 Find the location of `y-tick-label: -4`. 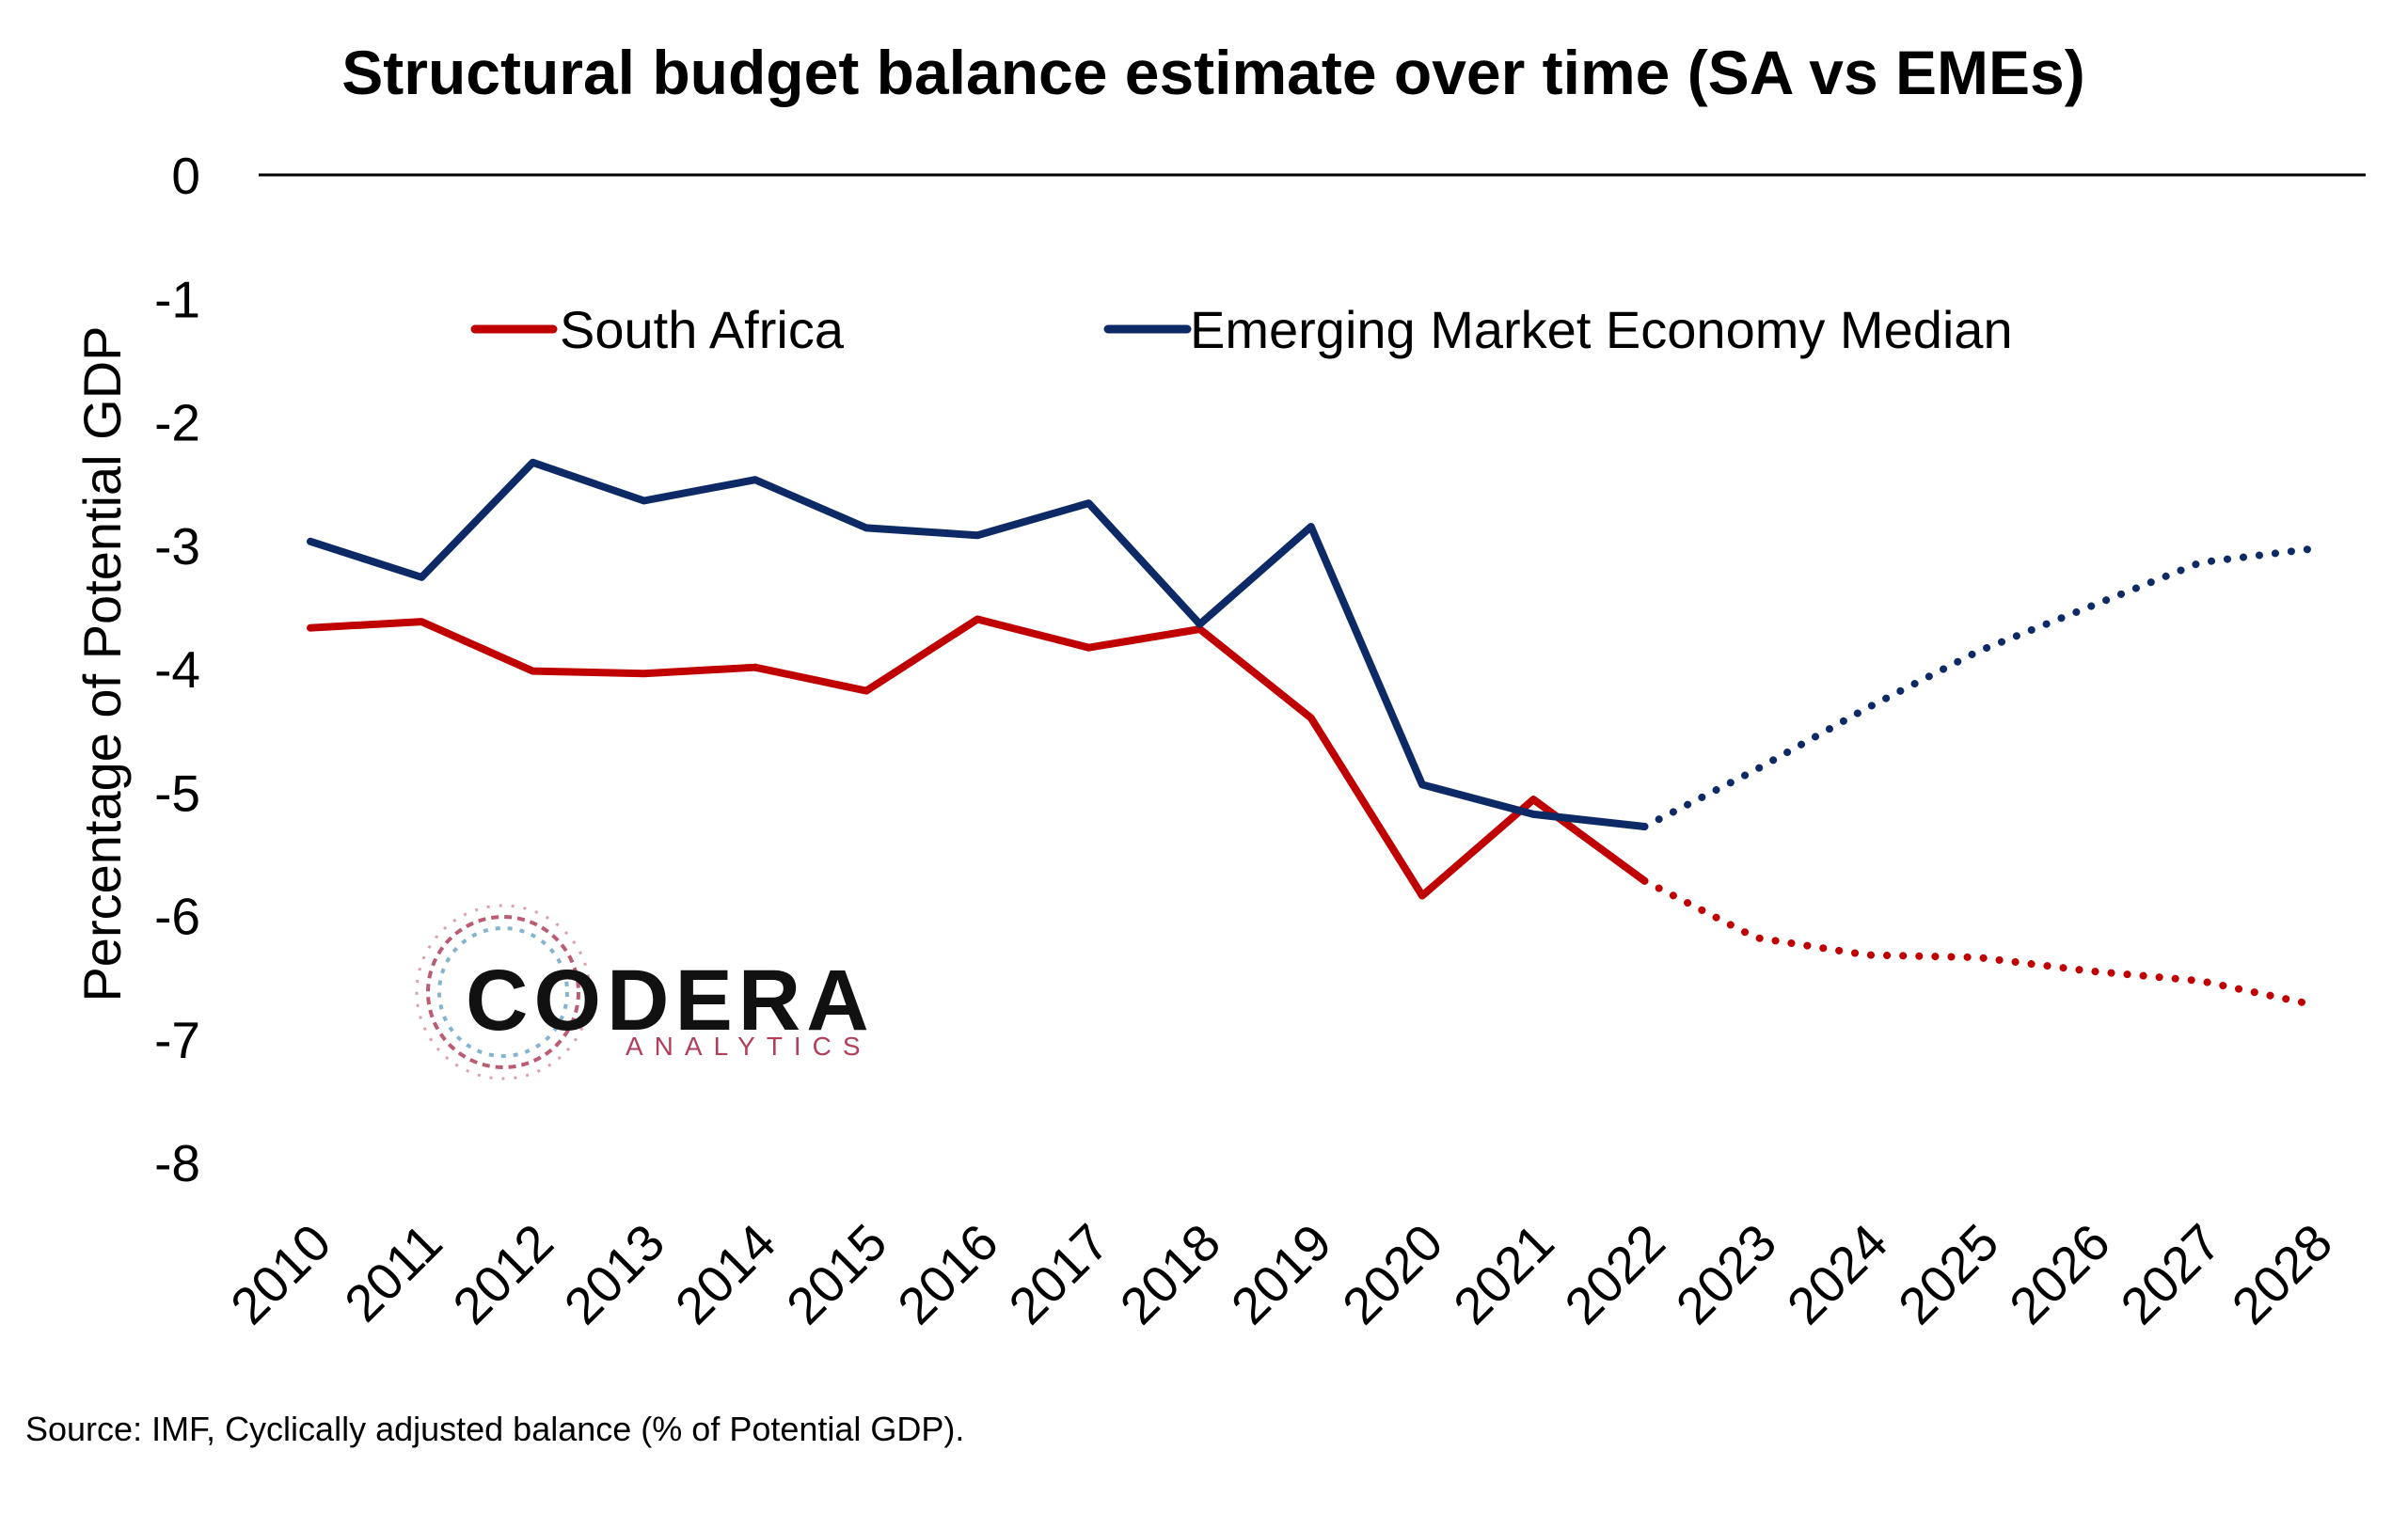

y-tick-label: -4 is located at coordinates (177, 669).